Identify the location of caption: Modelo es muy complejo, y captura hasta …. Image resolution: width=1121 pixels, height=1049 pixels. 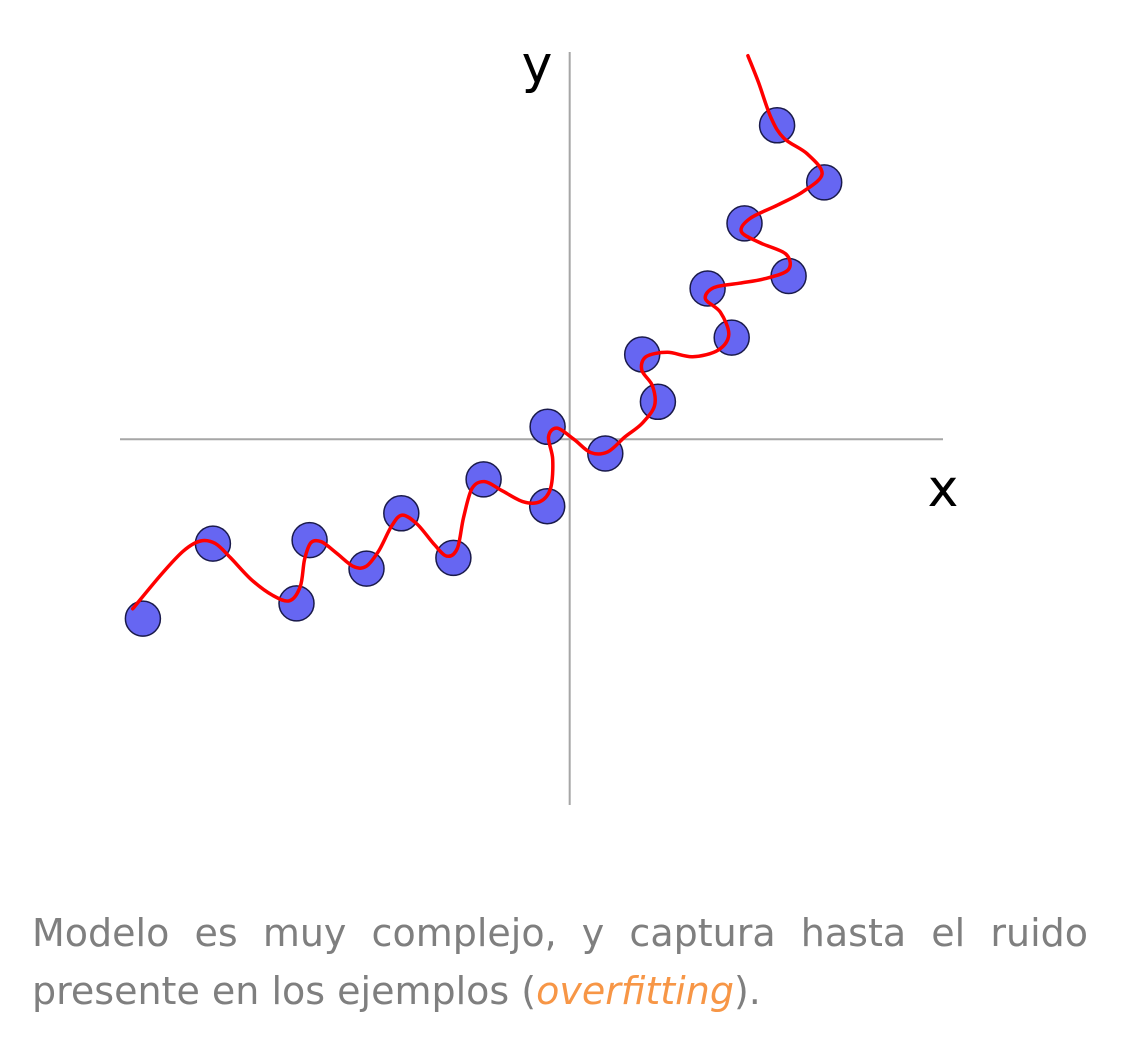
(560, 962).